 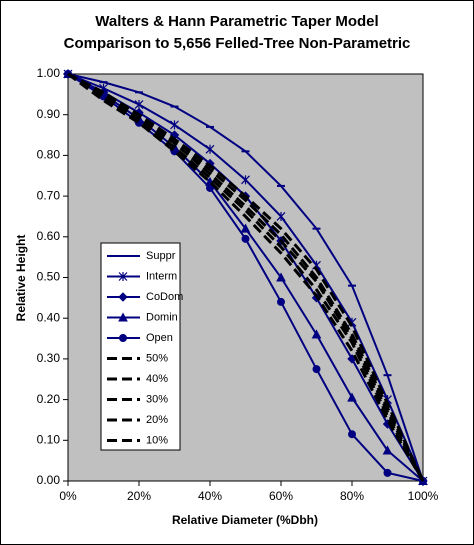 I want to click on y-tick-label: 0.30, so click(x=49, y=358).